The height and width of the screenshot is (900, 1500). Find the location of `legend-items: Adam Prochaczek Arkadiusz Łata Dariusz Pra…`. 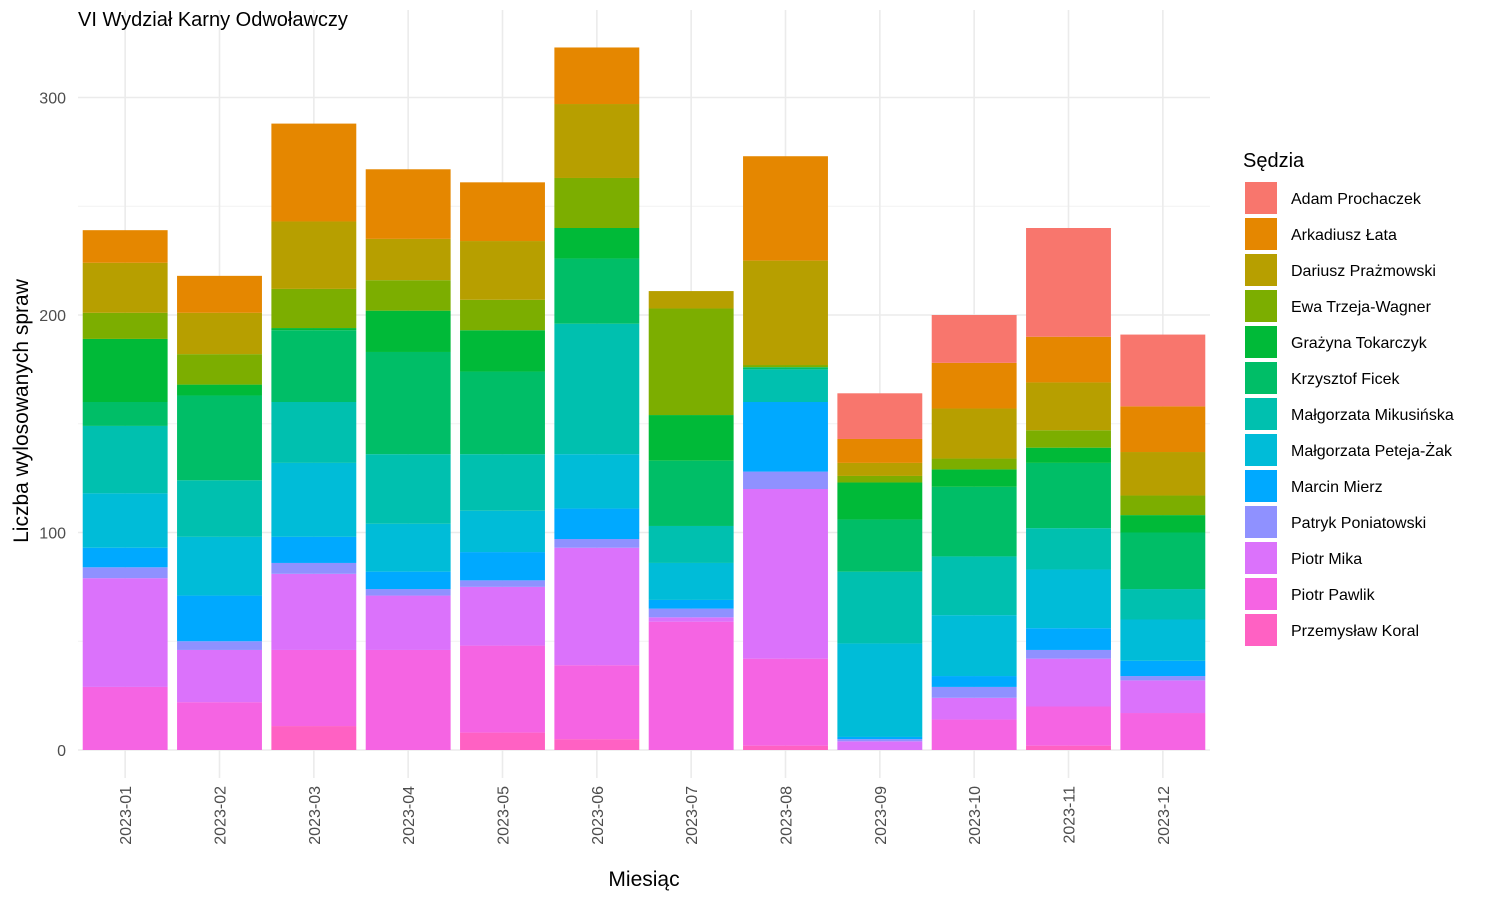

legend-items: Adam Prochaczek Arkadiusz Łata Dariusz Pra… is located at coordinates (1349, 414).